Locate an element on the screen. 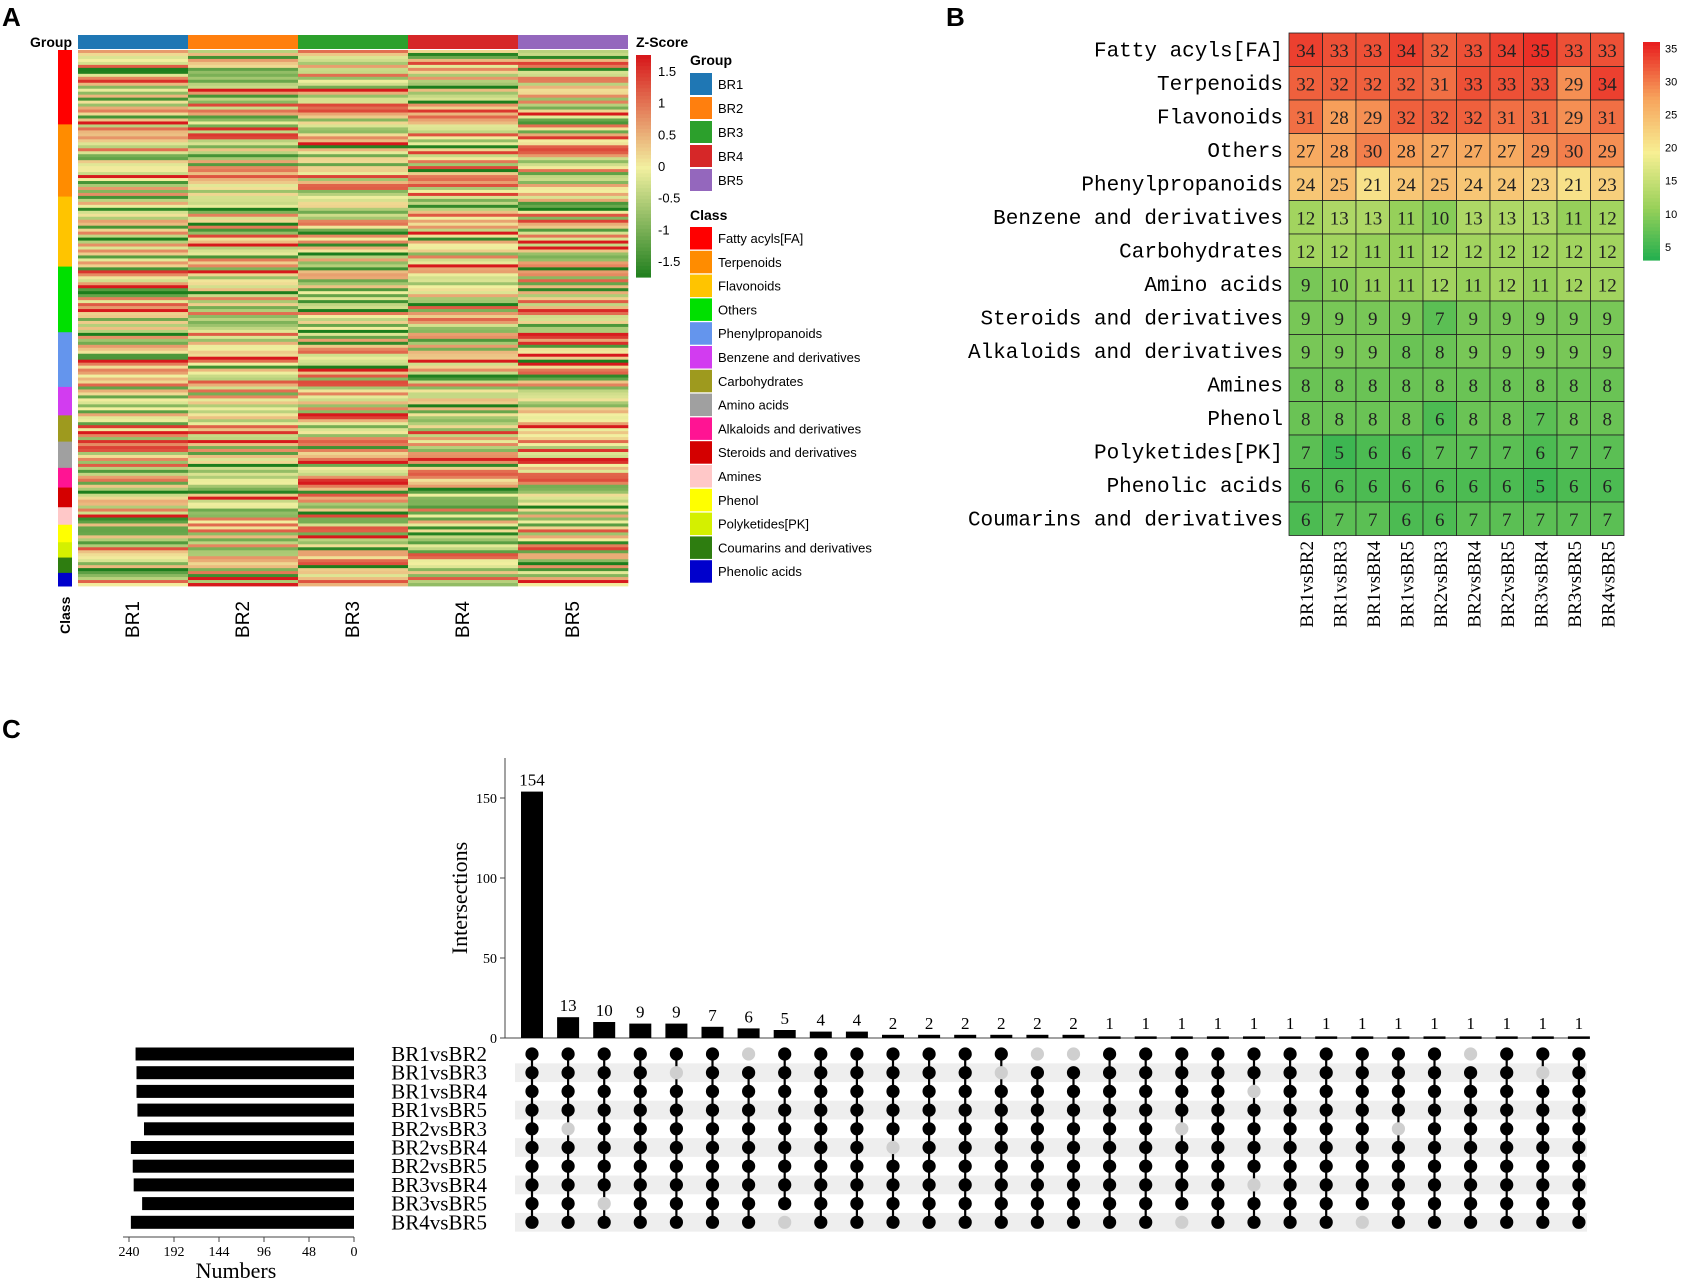 The width and height of the screenshot is (1681, 1281). column-label: BR1 is located at coordinates (133, 619).